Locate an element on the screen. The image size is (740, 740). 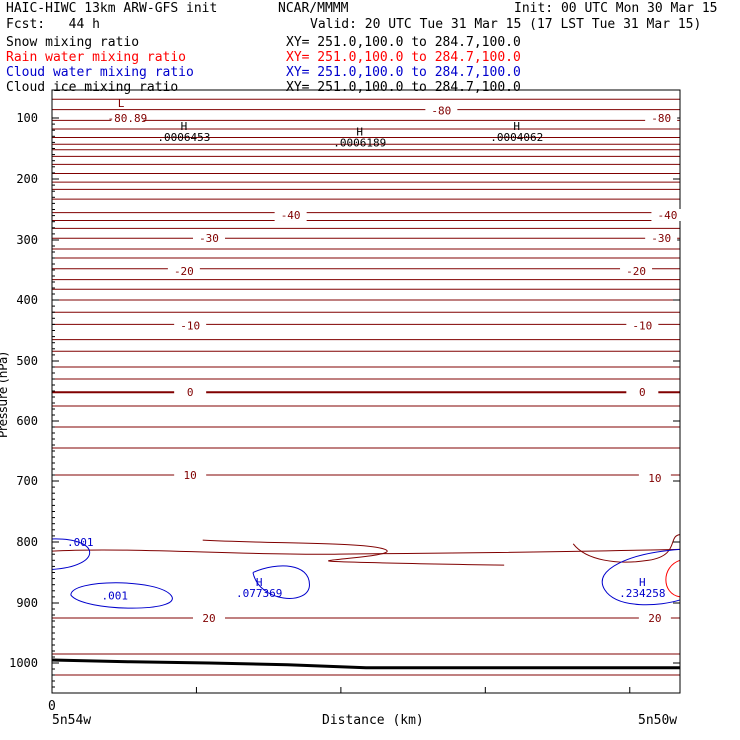
title-left: HAIC-HIWC 13km ARW-GFS init is located at coordinates (112, 8).